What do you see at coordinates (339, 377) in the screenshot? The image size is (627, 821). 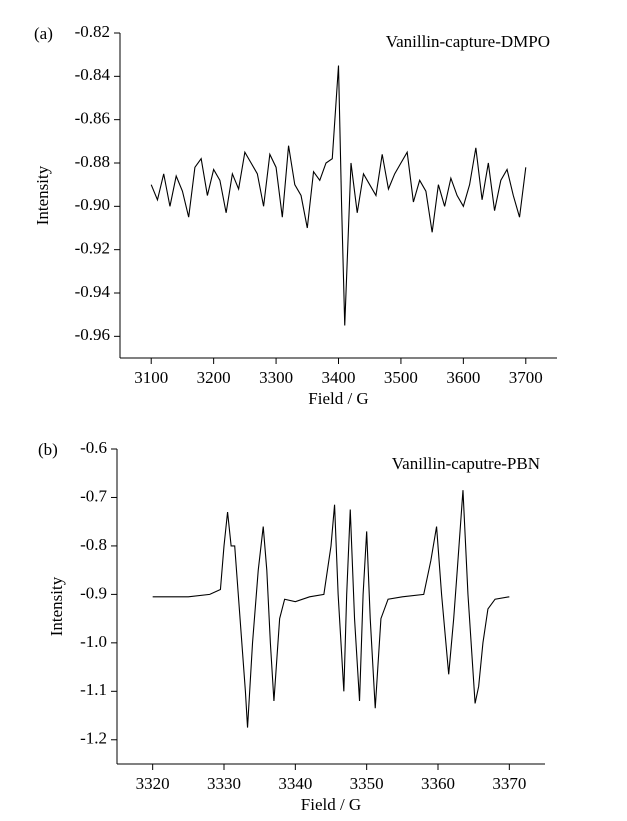 I see `x-tick-label: 3400` at bounding box center [339, 377].